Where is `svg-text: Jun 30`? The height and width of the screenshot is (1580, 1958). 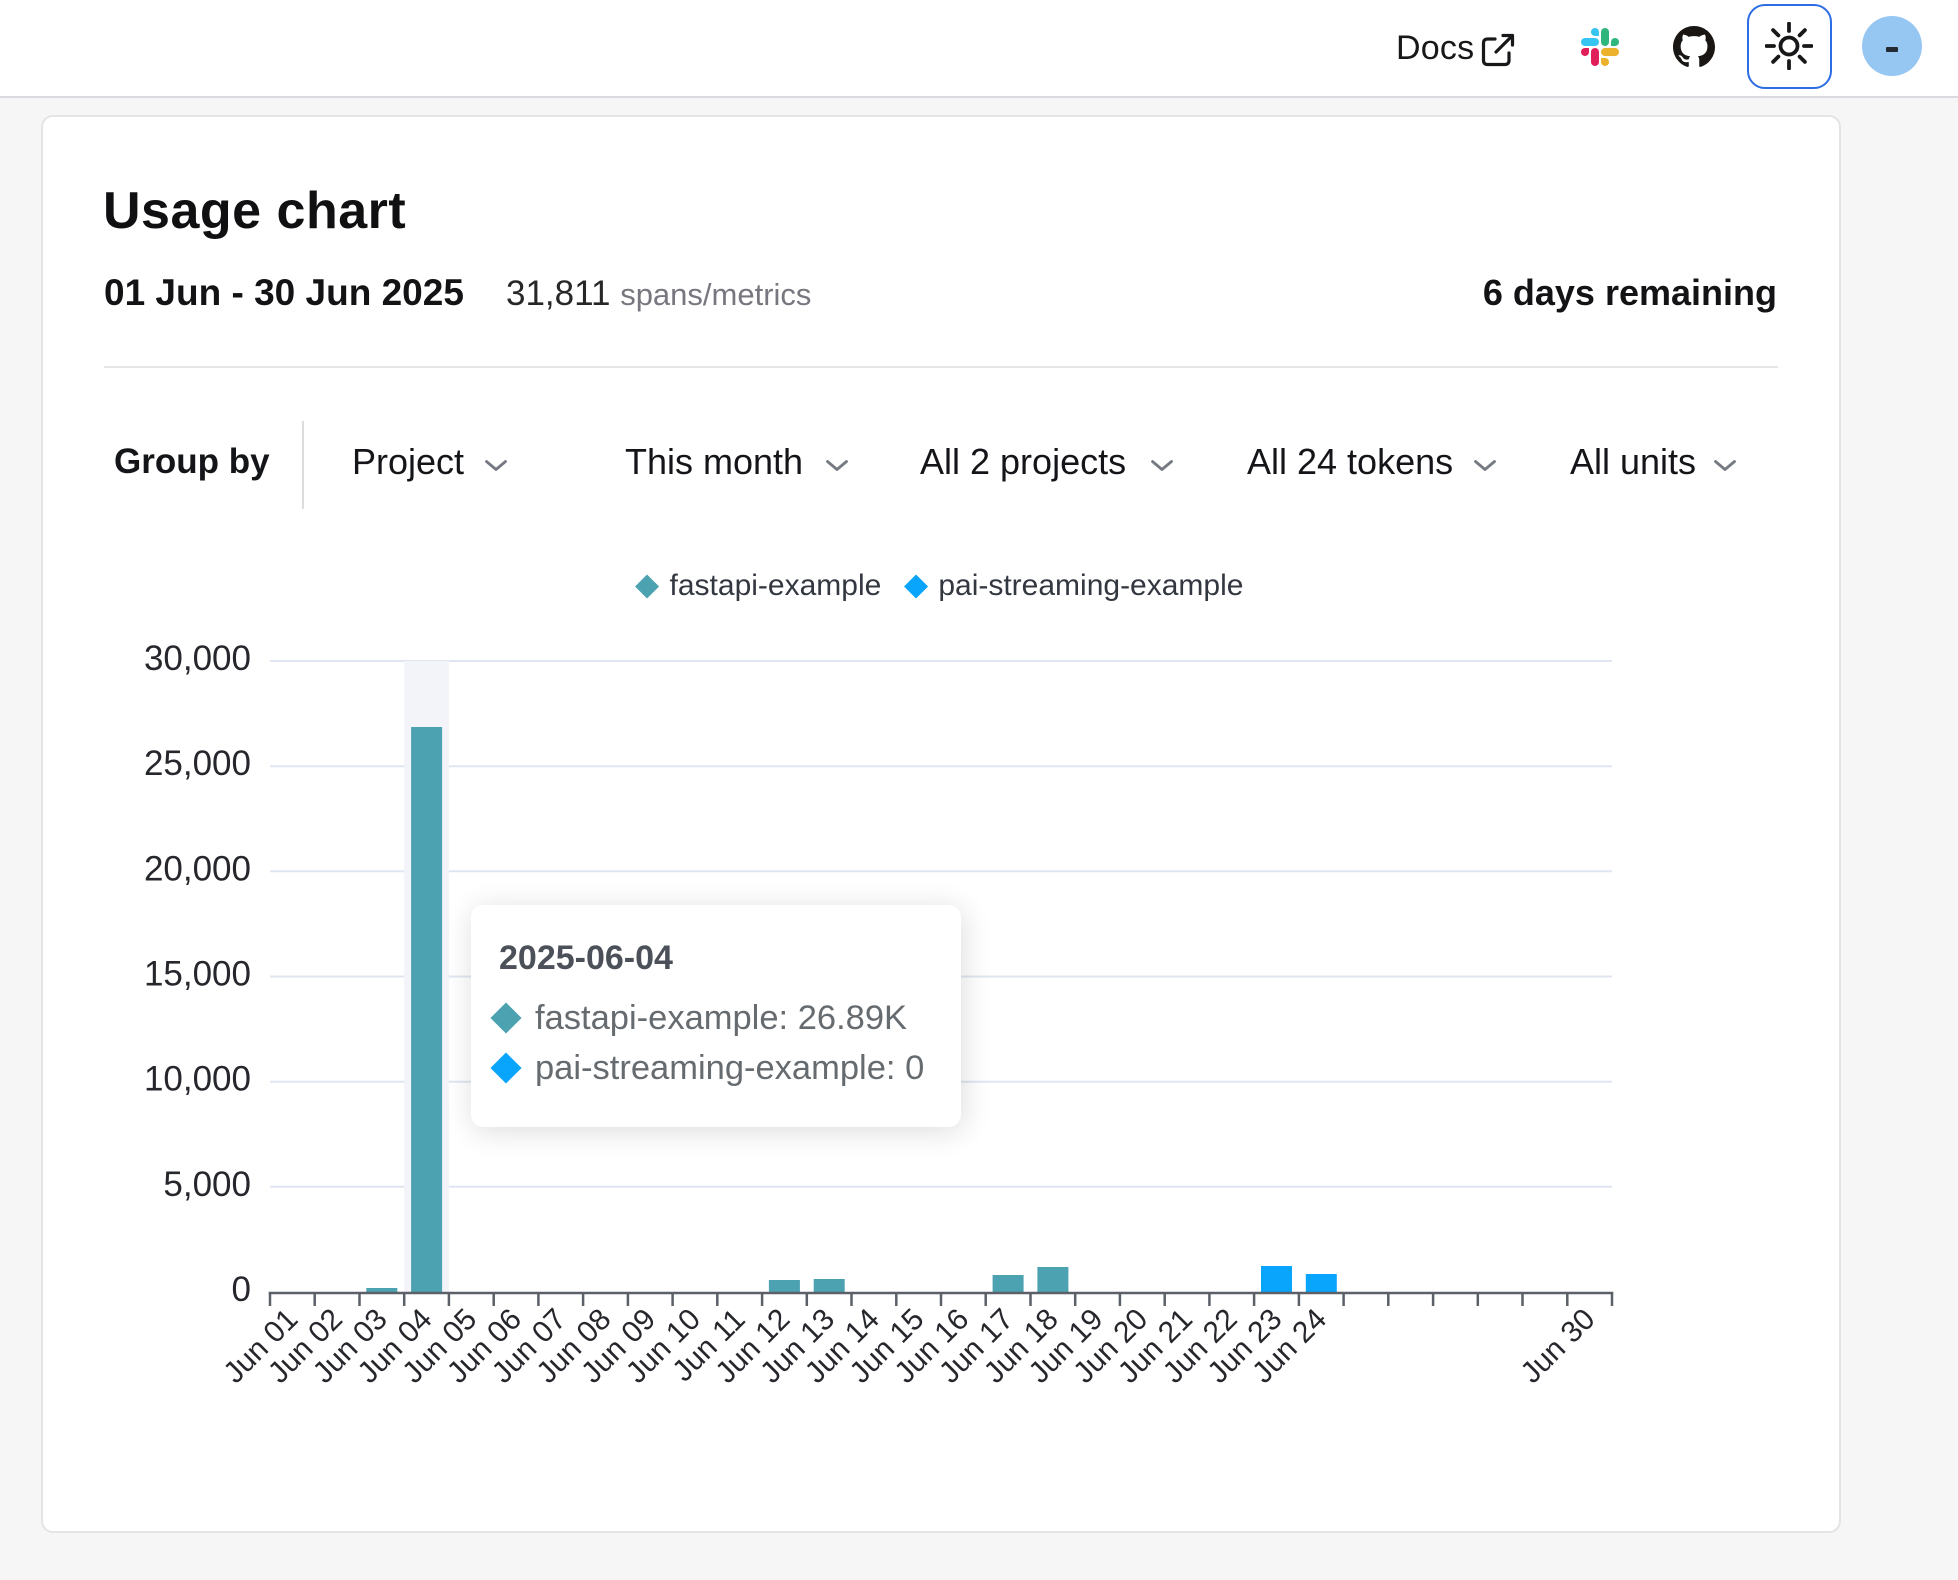 svg-text: Jun 30 is located at coordinates (1558, 1346).